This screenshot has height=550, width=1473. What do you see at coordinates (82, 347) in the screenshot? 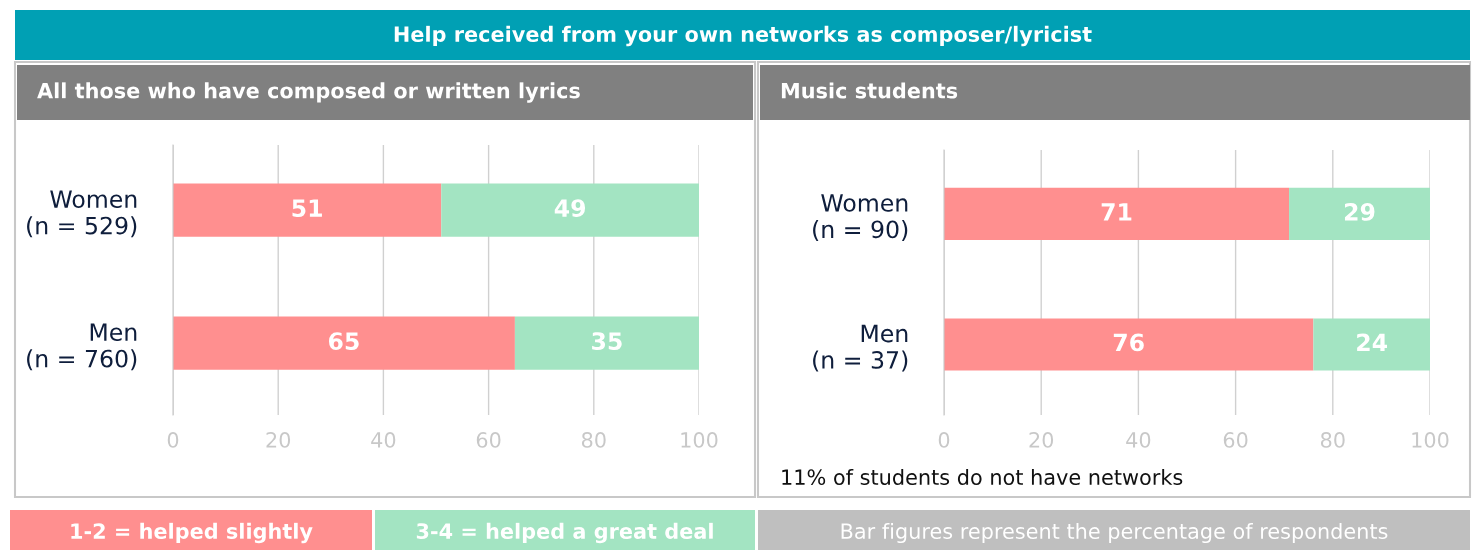
I see `y-tick-label: Men (n = 760)` at bounding box center [82, 347].